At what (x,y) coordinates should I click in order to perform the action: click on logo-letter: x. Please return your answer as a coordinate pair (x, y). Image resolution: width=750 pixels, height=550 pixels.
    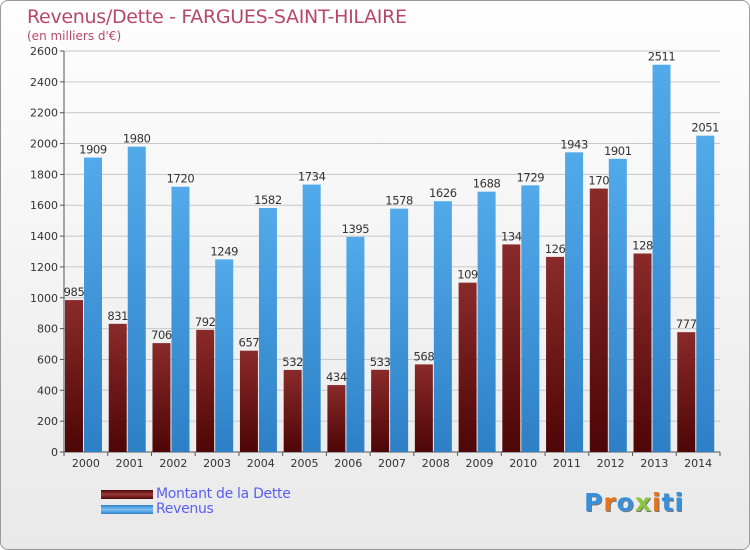
    Looking at the image, I should click on (643, 502).